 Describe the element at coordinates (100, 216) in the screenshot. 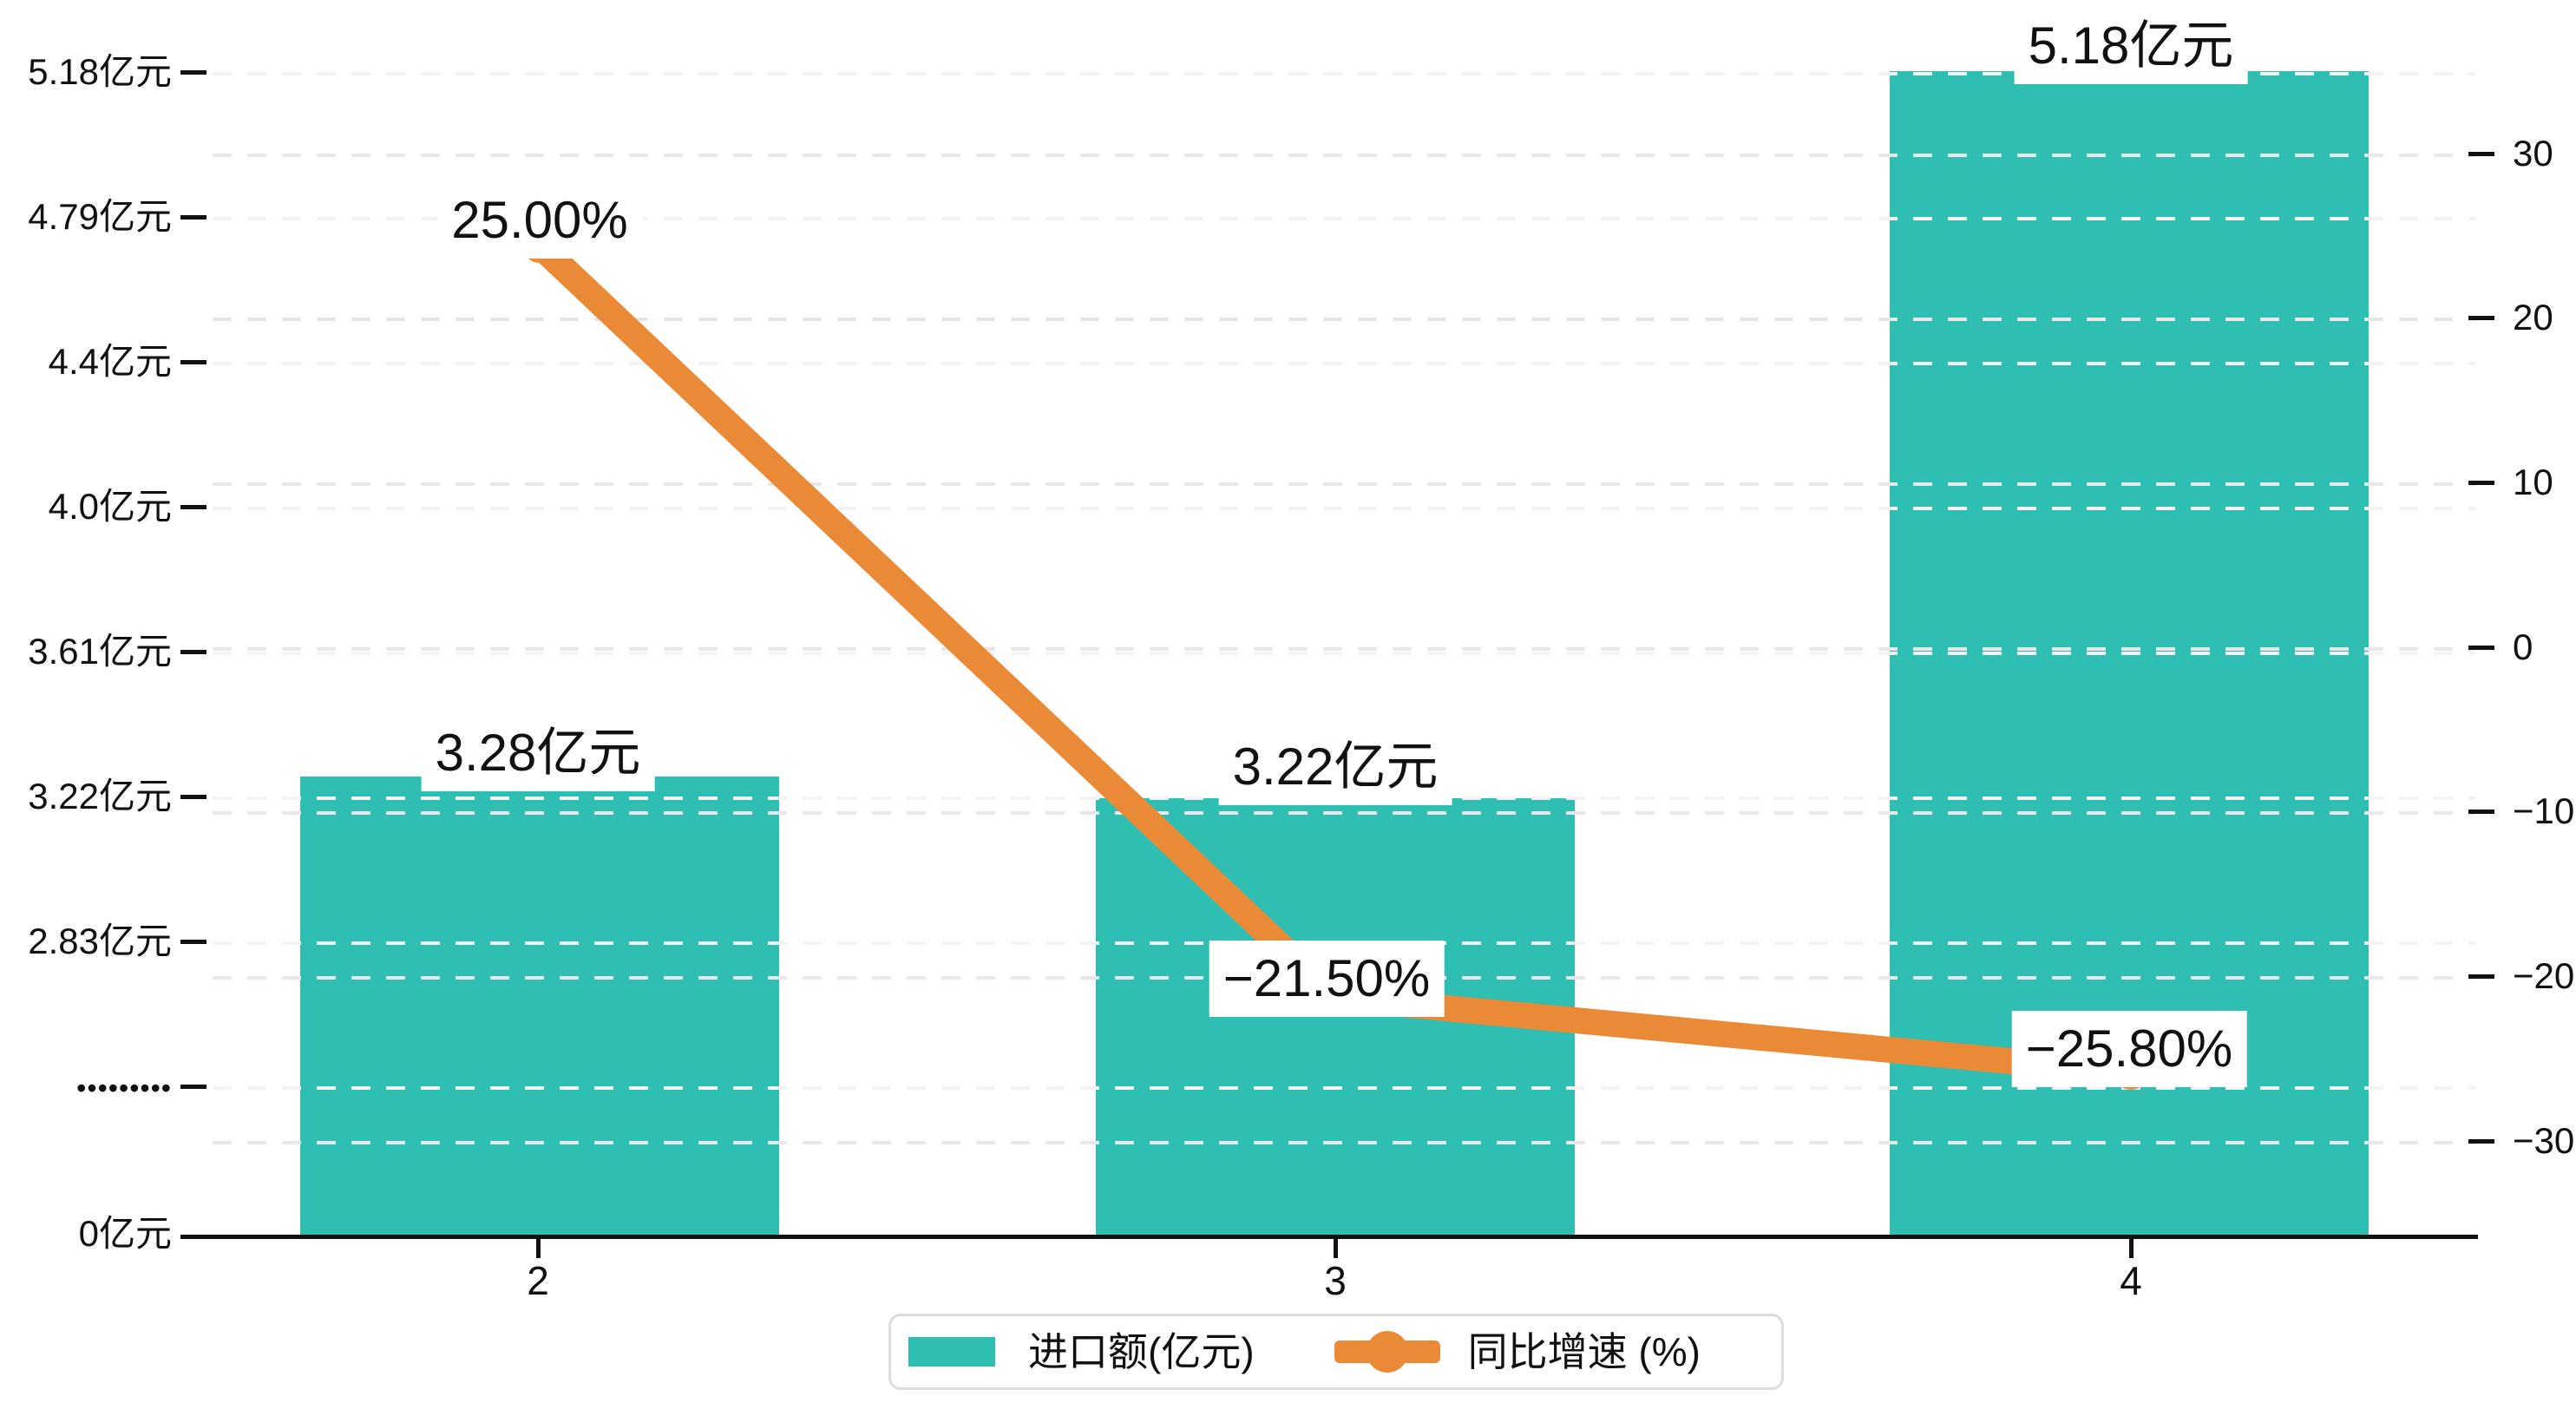

I see `y-axis-left-label: 4.79亿元` at that location.